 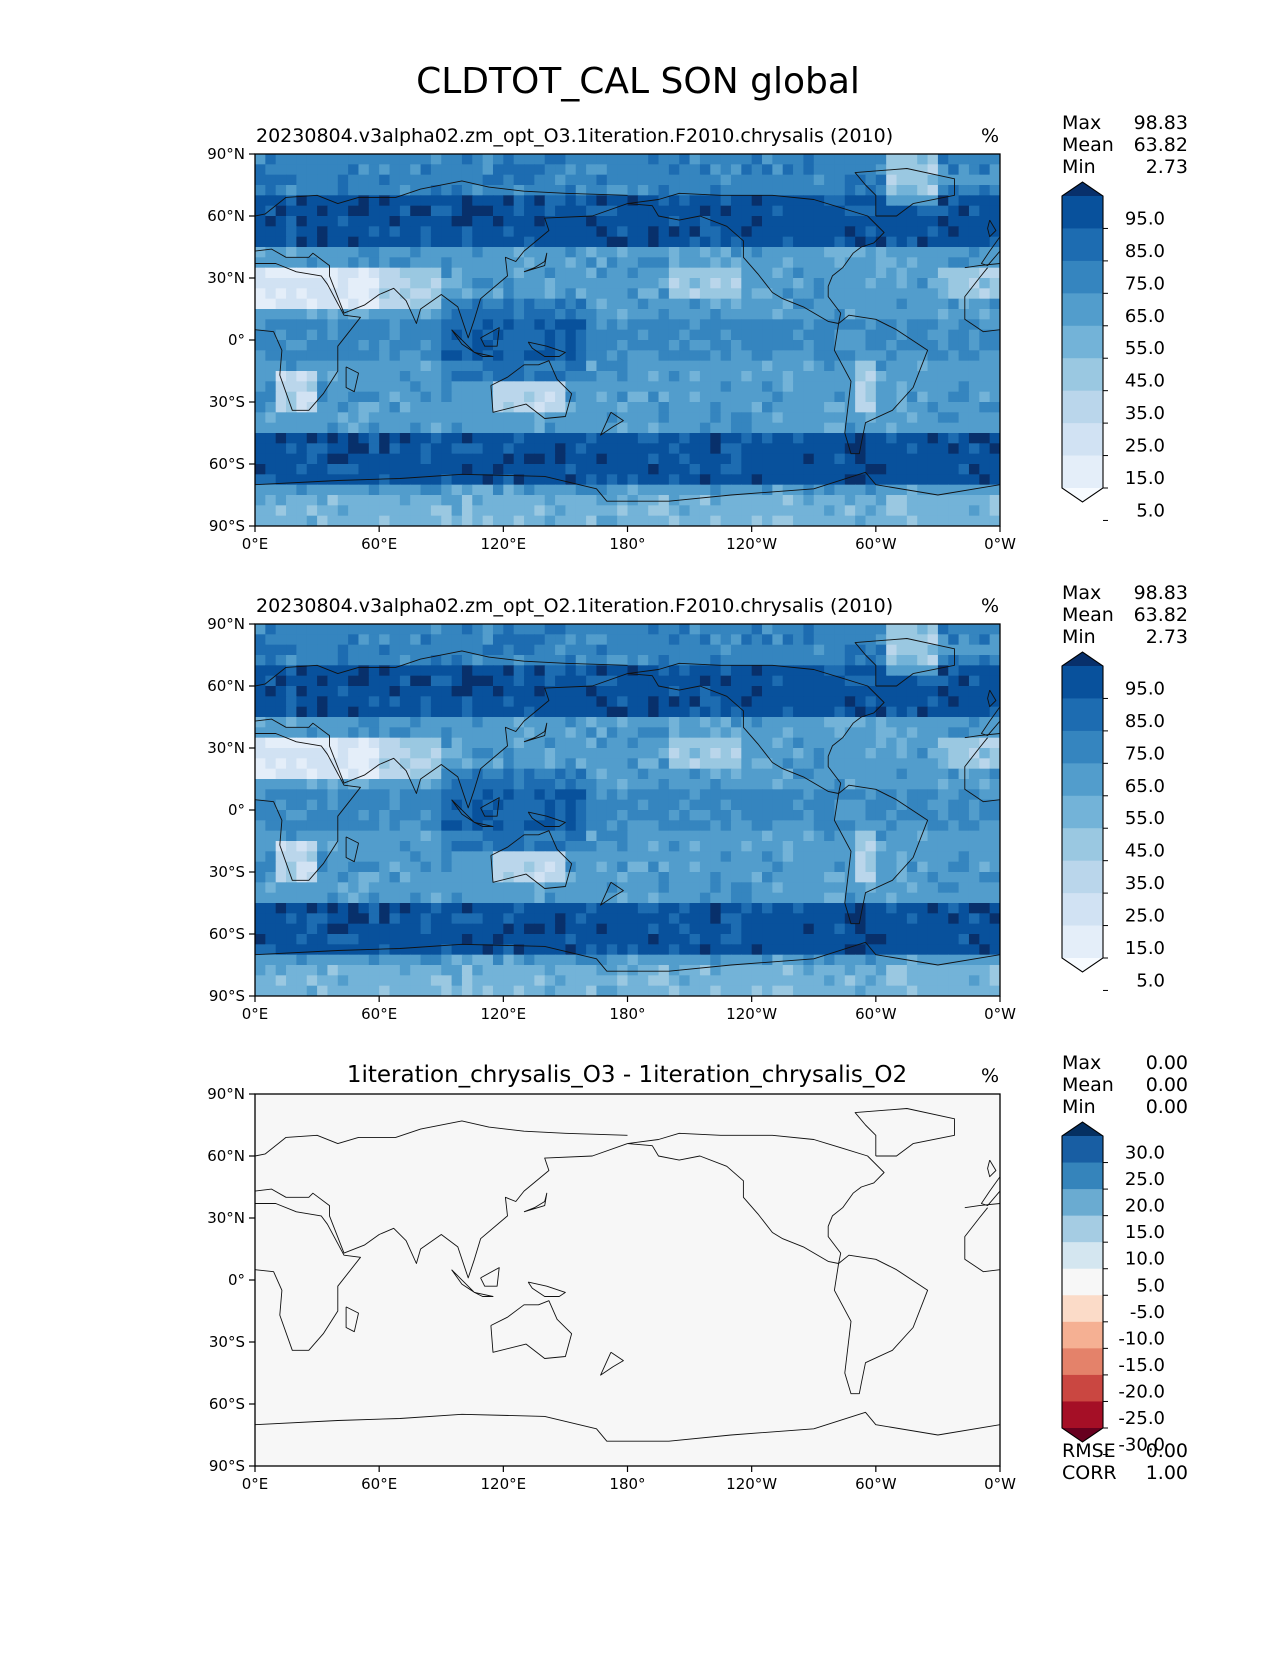 What do you see at coordinates (1167, 1451) in the screenshot?
I see `footer-stat-value: 0.00` at bounding box center [1167, 1451].